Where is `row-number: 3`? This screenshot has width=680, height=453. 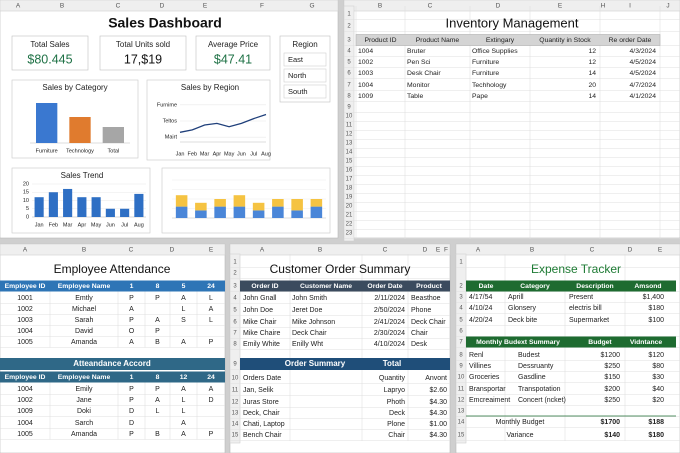
row-number: 3 is located at coordinates (235, 287).